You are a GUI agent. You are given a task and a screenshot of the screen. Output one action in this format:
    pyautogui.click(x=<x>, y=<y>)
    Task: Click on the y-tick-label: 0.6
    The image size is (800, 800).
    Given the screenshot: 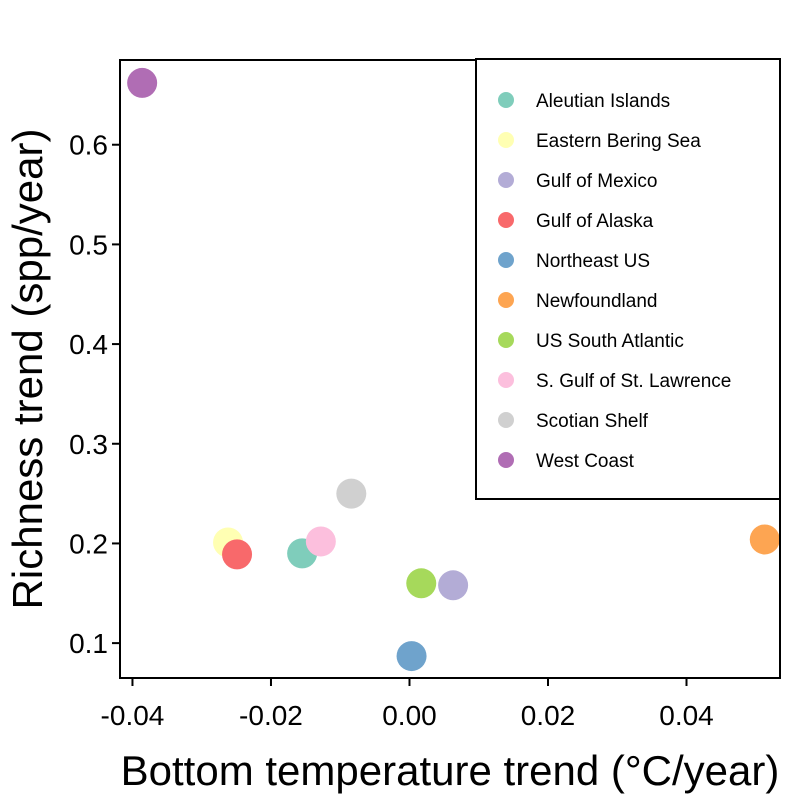 What is the action you would take?
    pyautogui.click(x=88, y=145)
    